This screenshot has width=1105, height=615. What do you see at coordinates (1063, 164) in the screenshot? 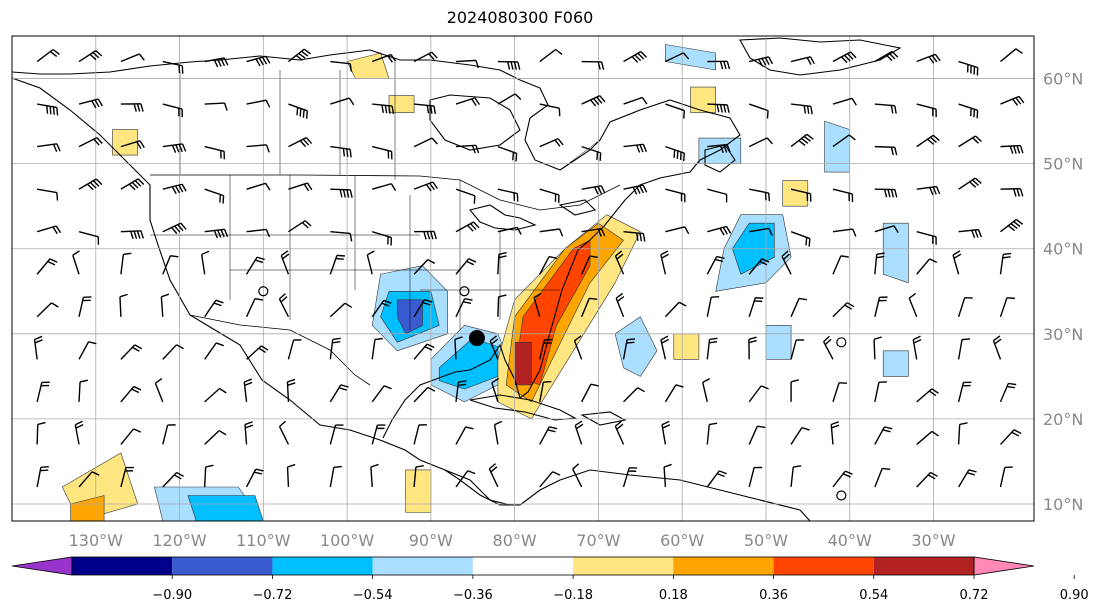
I see `latitude-label: 50°N` at bounding box center [1063, 164].